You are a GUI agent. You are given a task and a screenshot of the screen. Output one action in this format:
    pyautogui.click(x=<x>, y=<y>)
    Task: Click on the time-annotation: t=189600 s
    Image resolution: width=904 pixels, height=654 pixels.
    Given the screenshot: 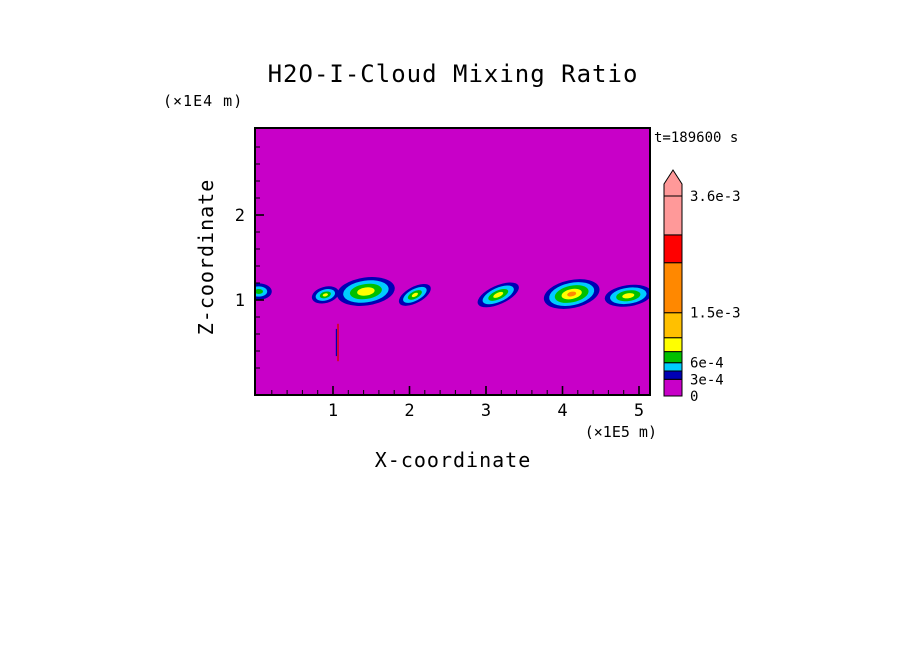 What is the action you would take?
    pyautogui.click(x=696, y=138)
    